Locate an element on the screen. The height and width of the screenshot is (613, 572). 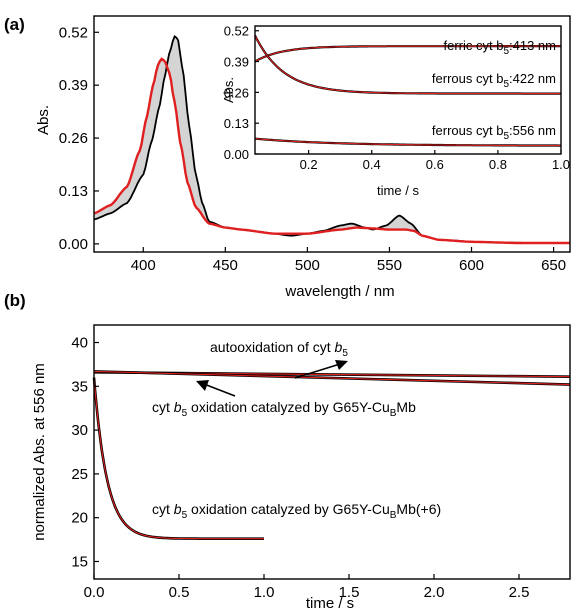
inset-ytick-label-3: 0.39 is located at coordinates (236, 62).